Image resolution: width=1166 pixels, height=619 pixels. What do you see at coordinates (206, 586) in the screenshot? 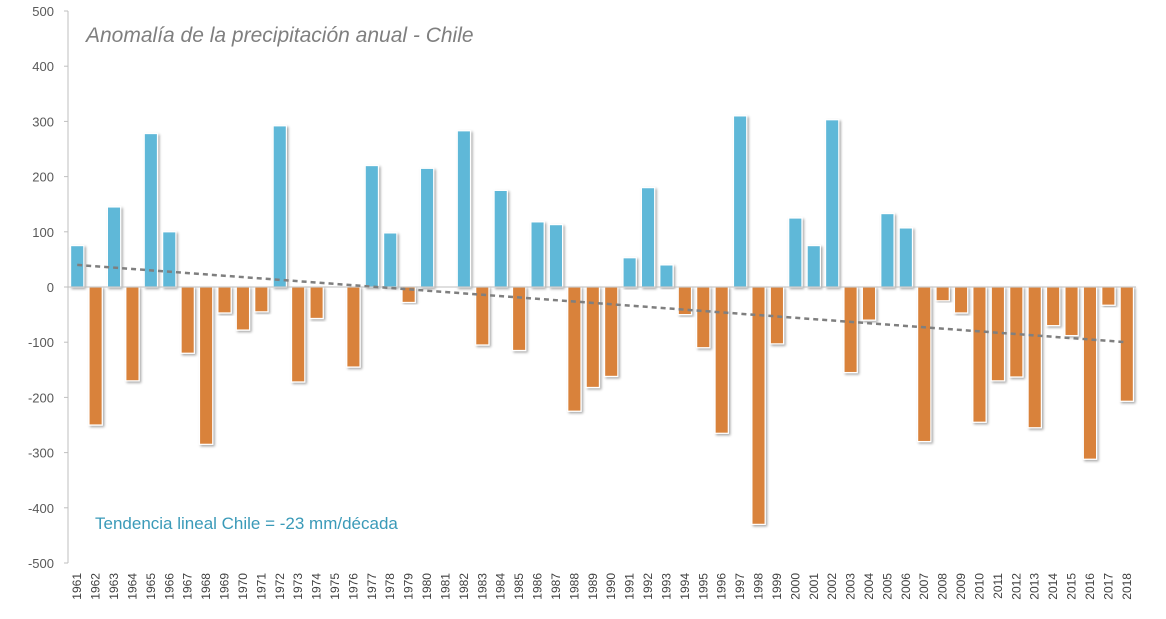
I see `x-tick-label: 1968` at bounding box center [206, 586].